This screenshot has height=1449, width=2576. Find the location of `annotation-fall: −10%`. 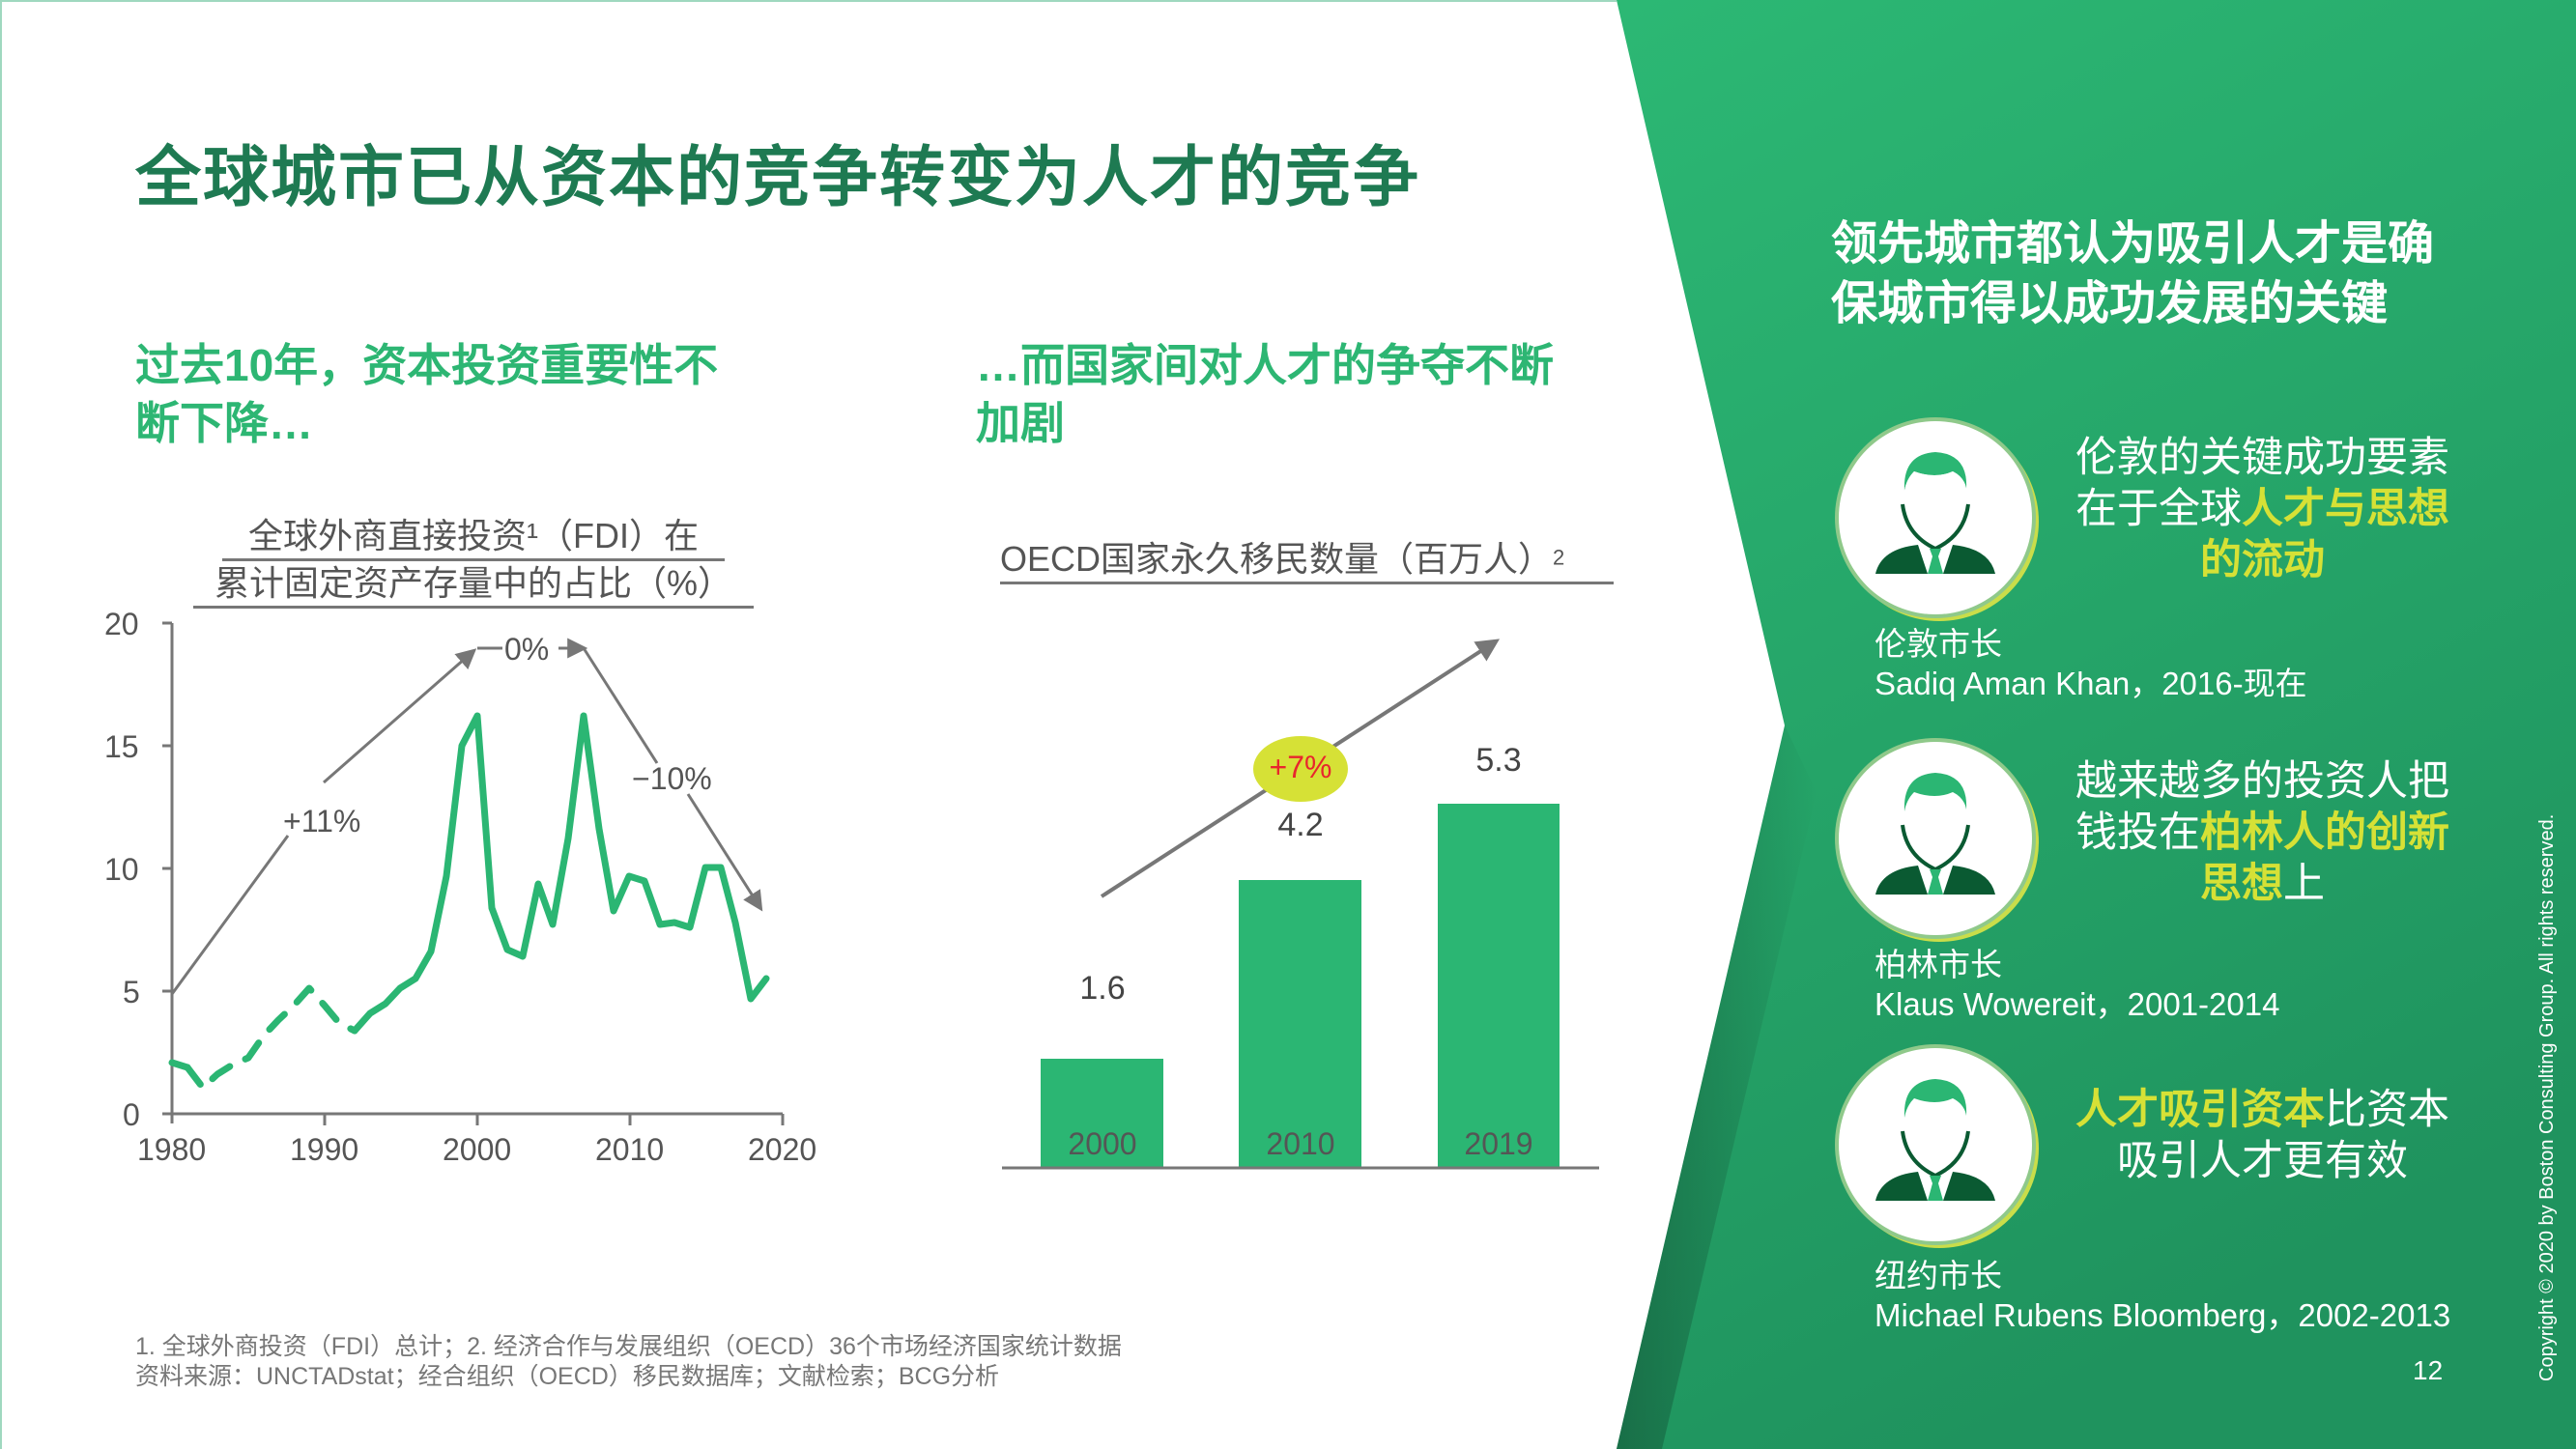

annotation-fall: −10% is located at coordinates (672, 778).